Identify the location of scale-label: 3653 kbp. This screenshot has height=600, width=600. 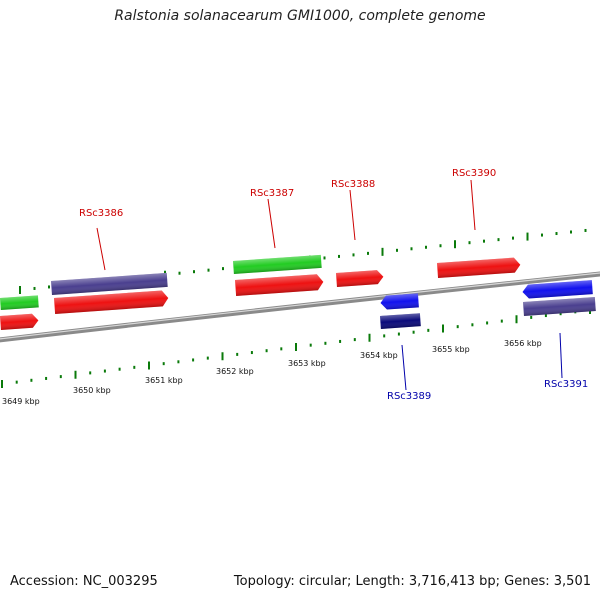
(307, 363).